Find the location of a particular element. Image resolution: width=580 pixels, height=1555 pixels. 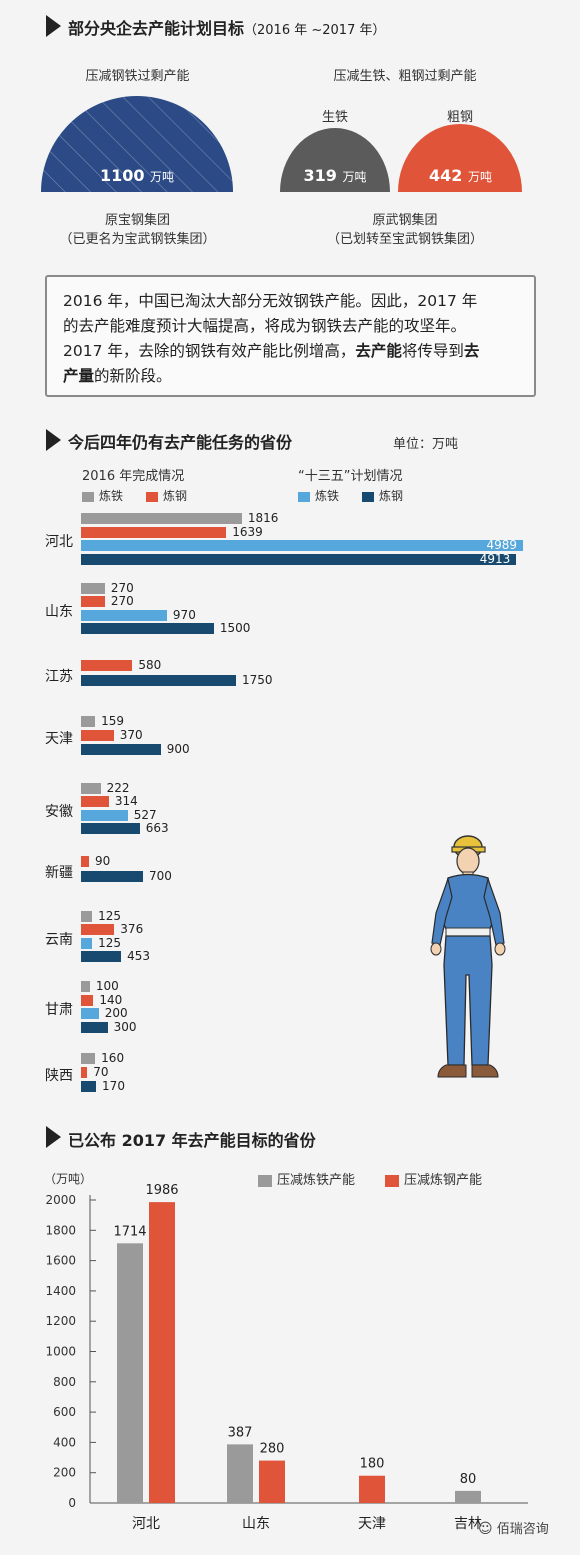

baosteel-semicircle is located at coordinates (137, 144).